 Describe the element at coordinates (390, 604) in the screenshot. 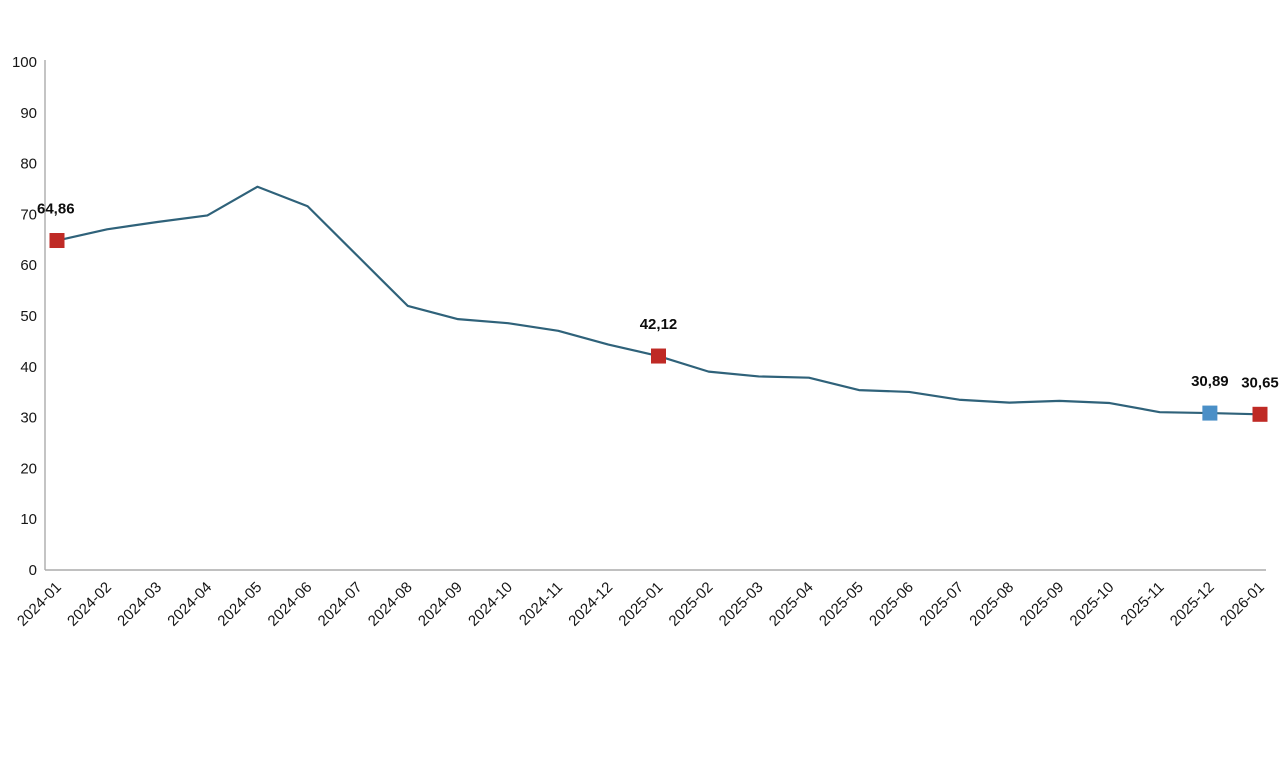

I see `x-axis-tick-label: 2024-08` at that location.